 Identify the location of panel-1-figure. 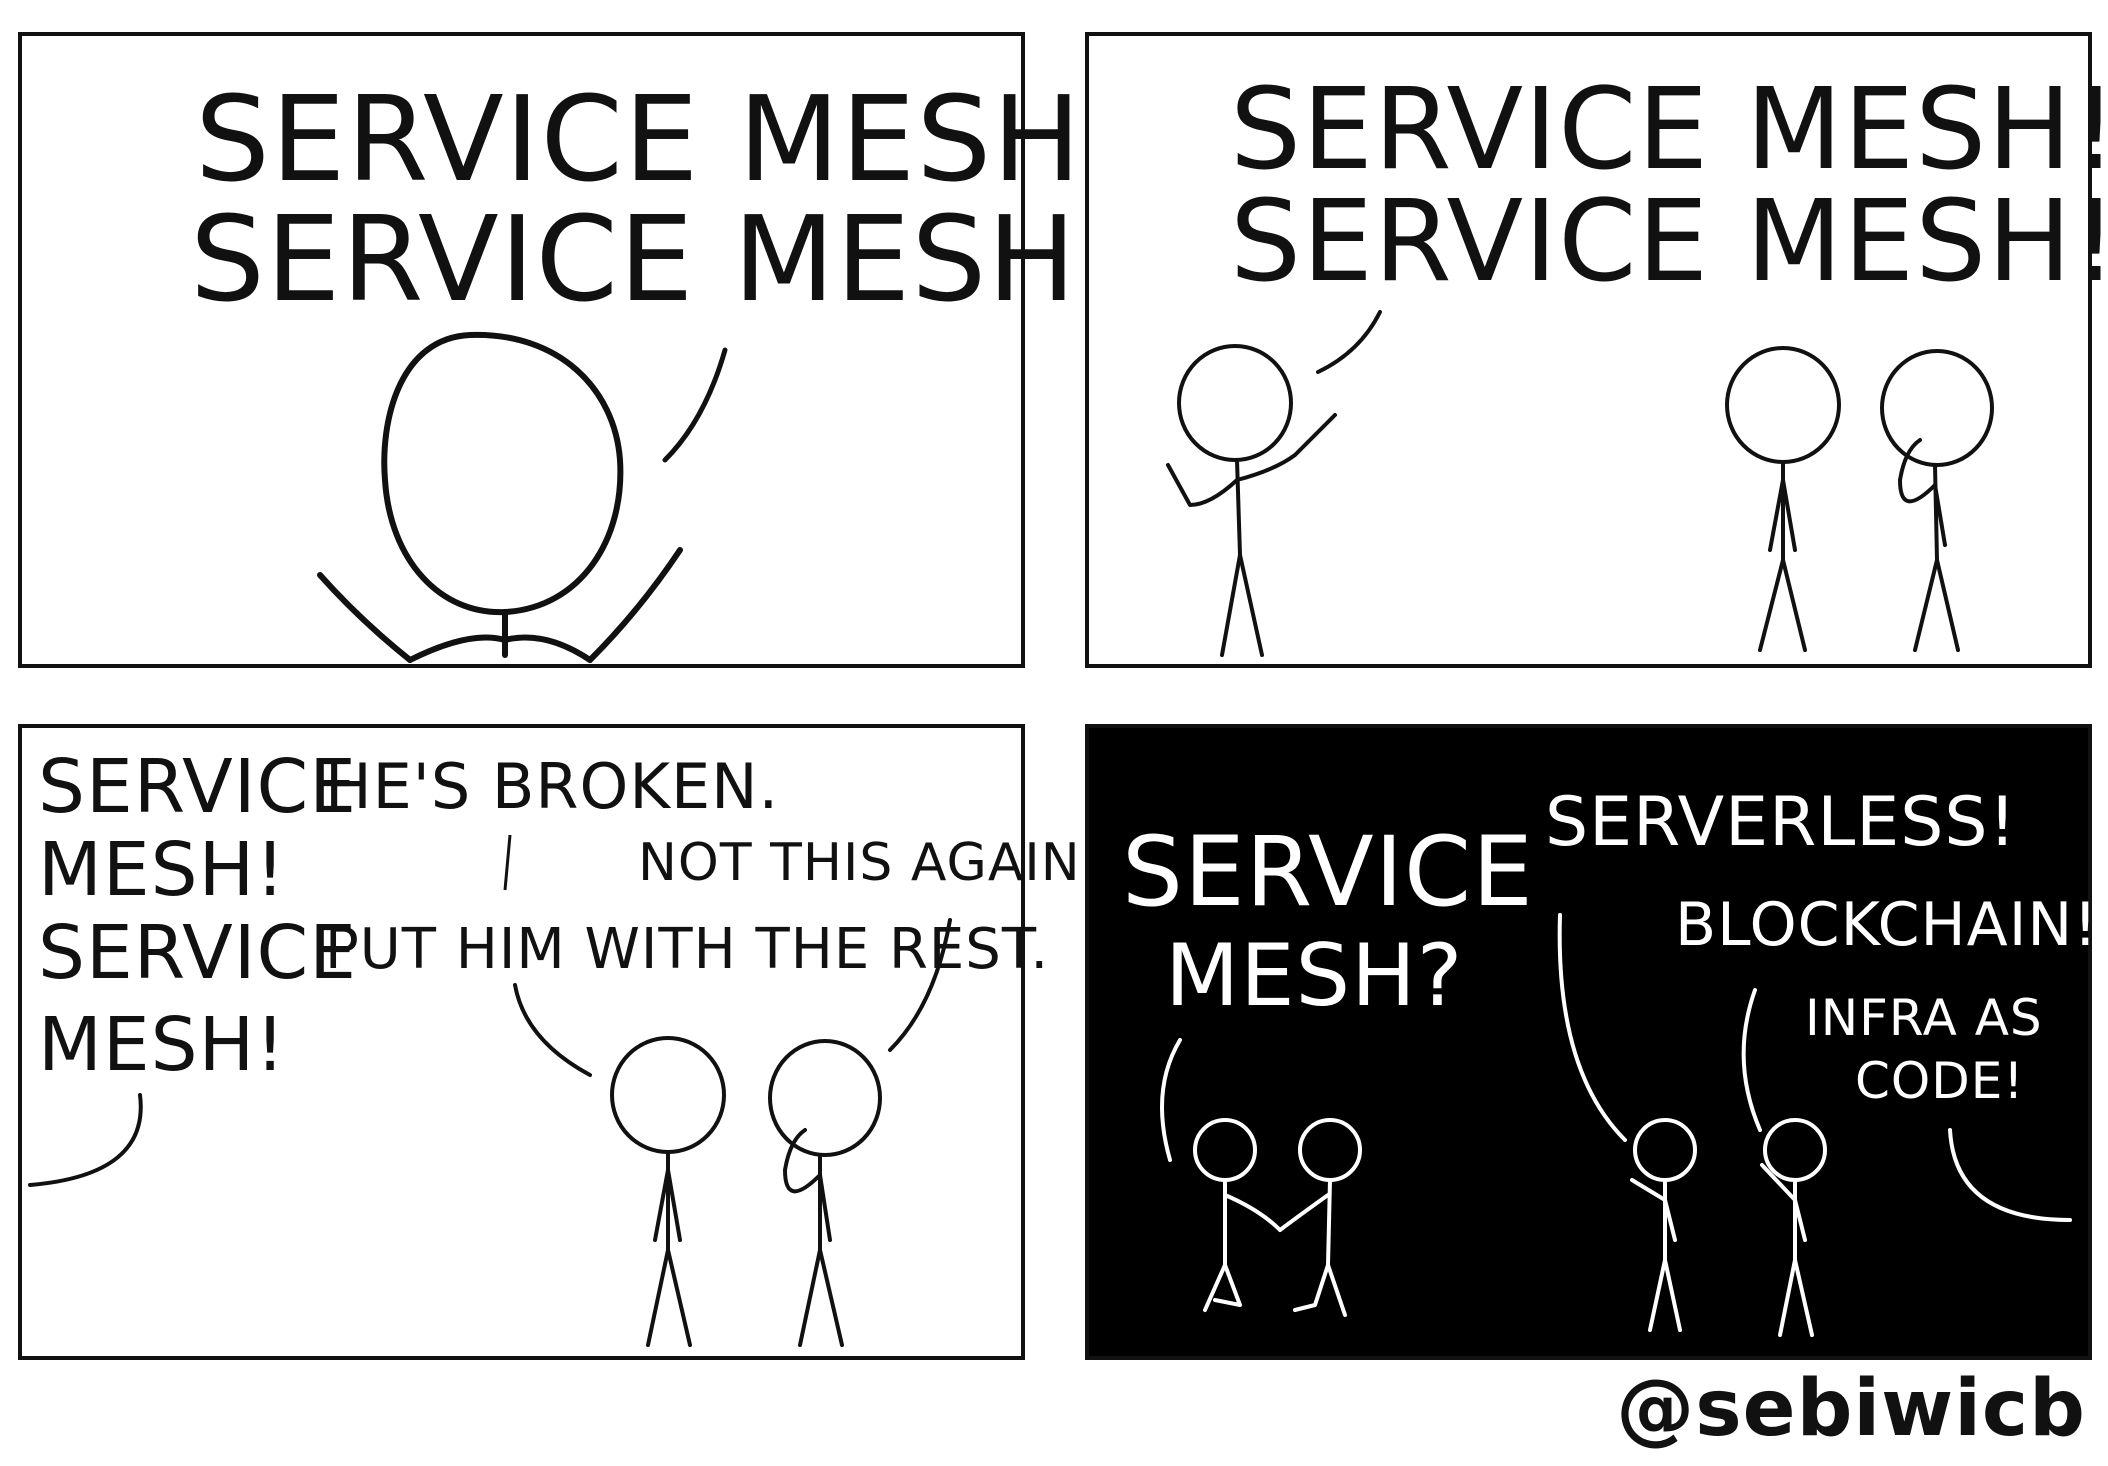
(500, 497).